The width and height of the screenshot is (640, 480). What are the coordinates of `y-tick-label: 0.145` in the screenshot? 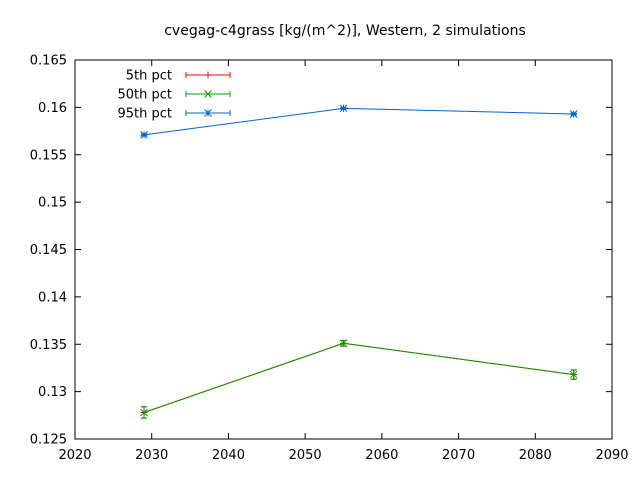 It's located at (48, 250).